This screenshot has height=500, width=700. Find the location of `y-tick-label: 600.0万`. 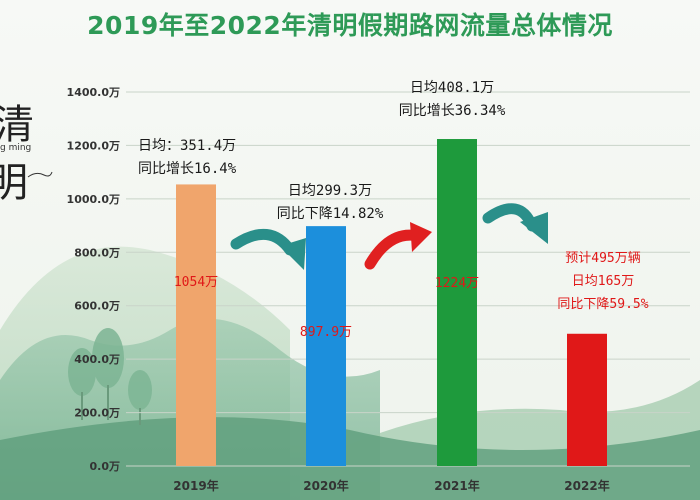

y-tick-label: 600.0万 is located at coordinates (97, 306).